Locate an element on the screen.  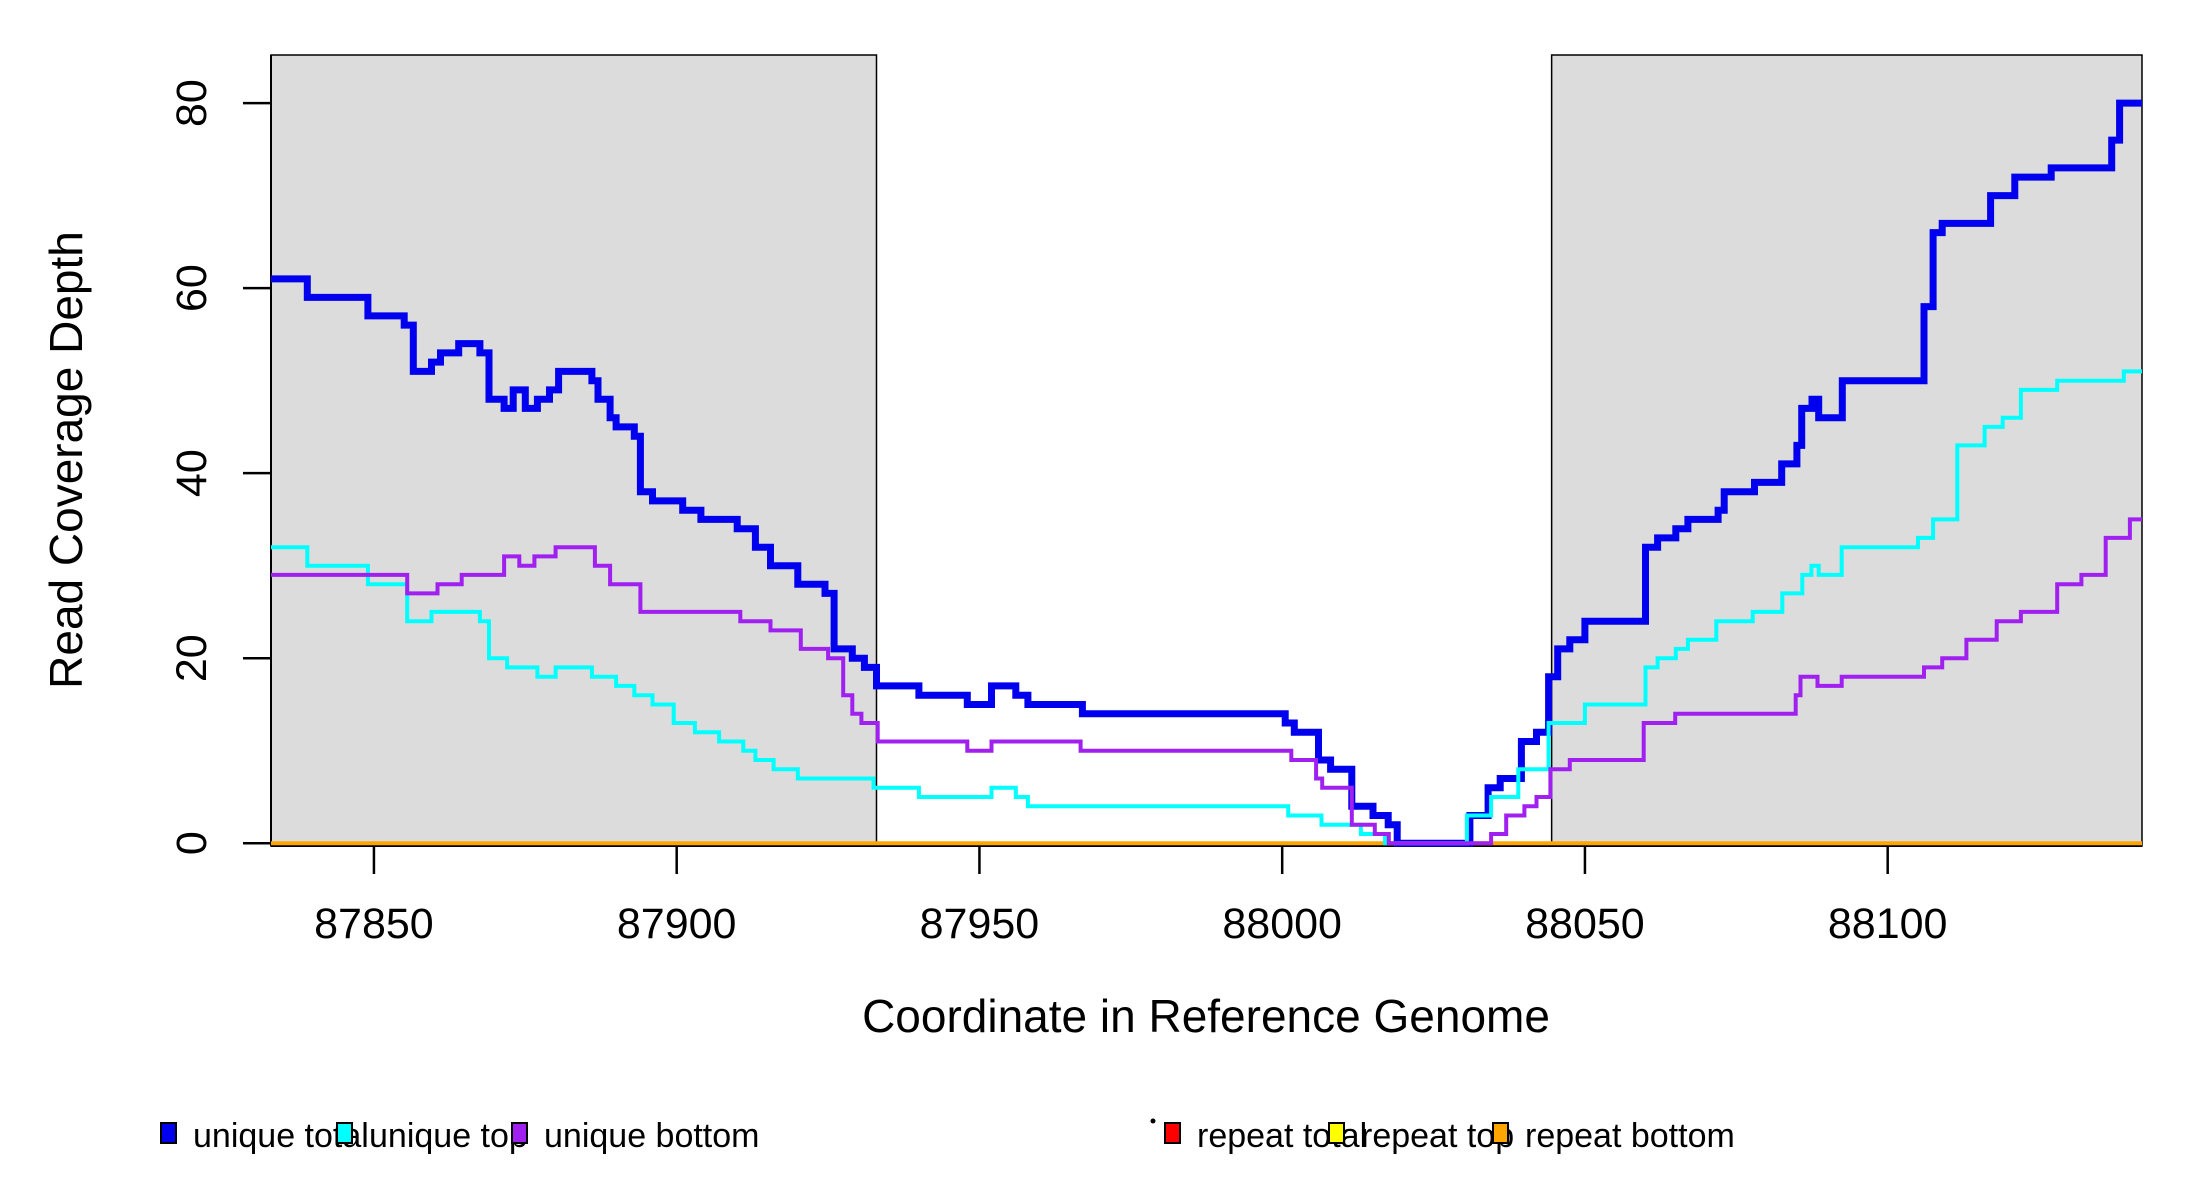
x-tick-label-87900: 87900 is located at coordinates (677, 924).